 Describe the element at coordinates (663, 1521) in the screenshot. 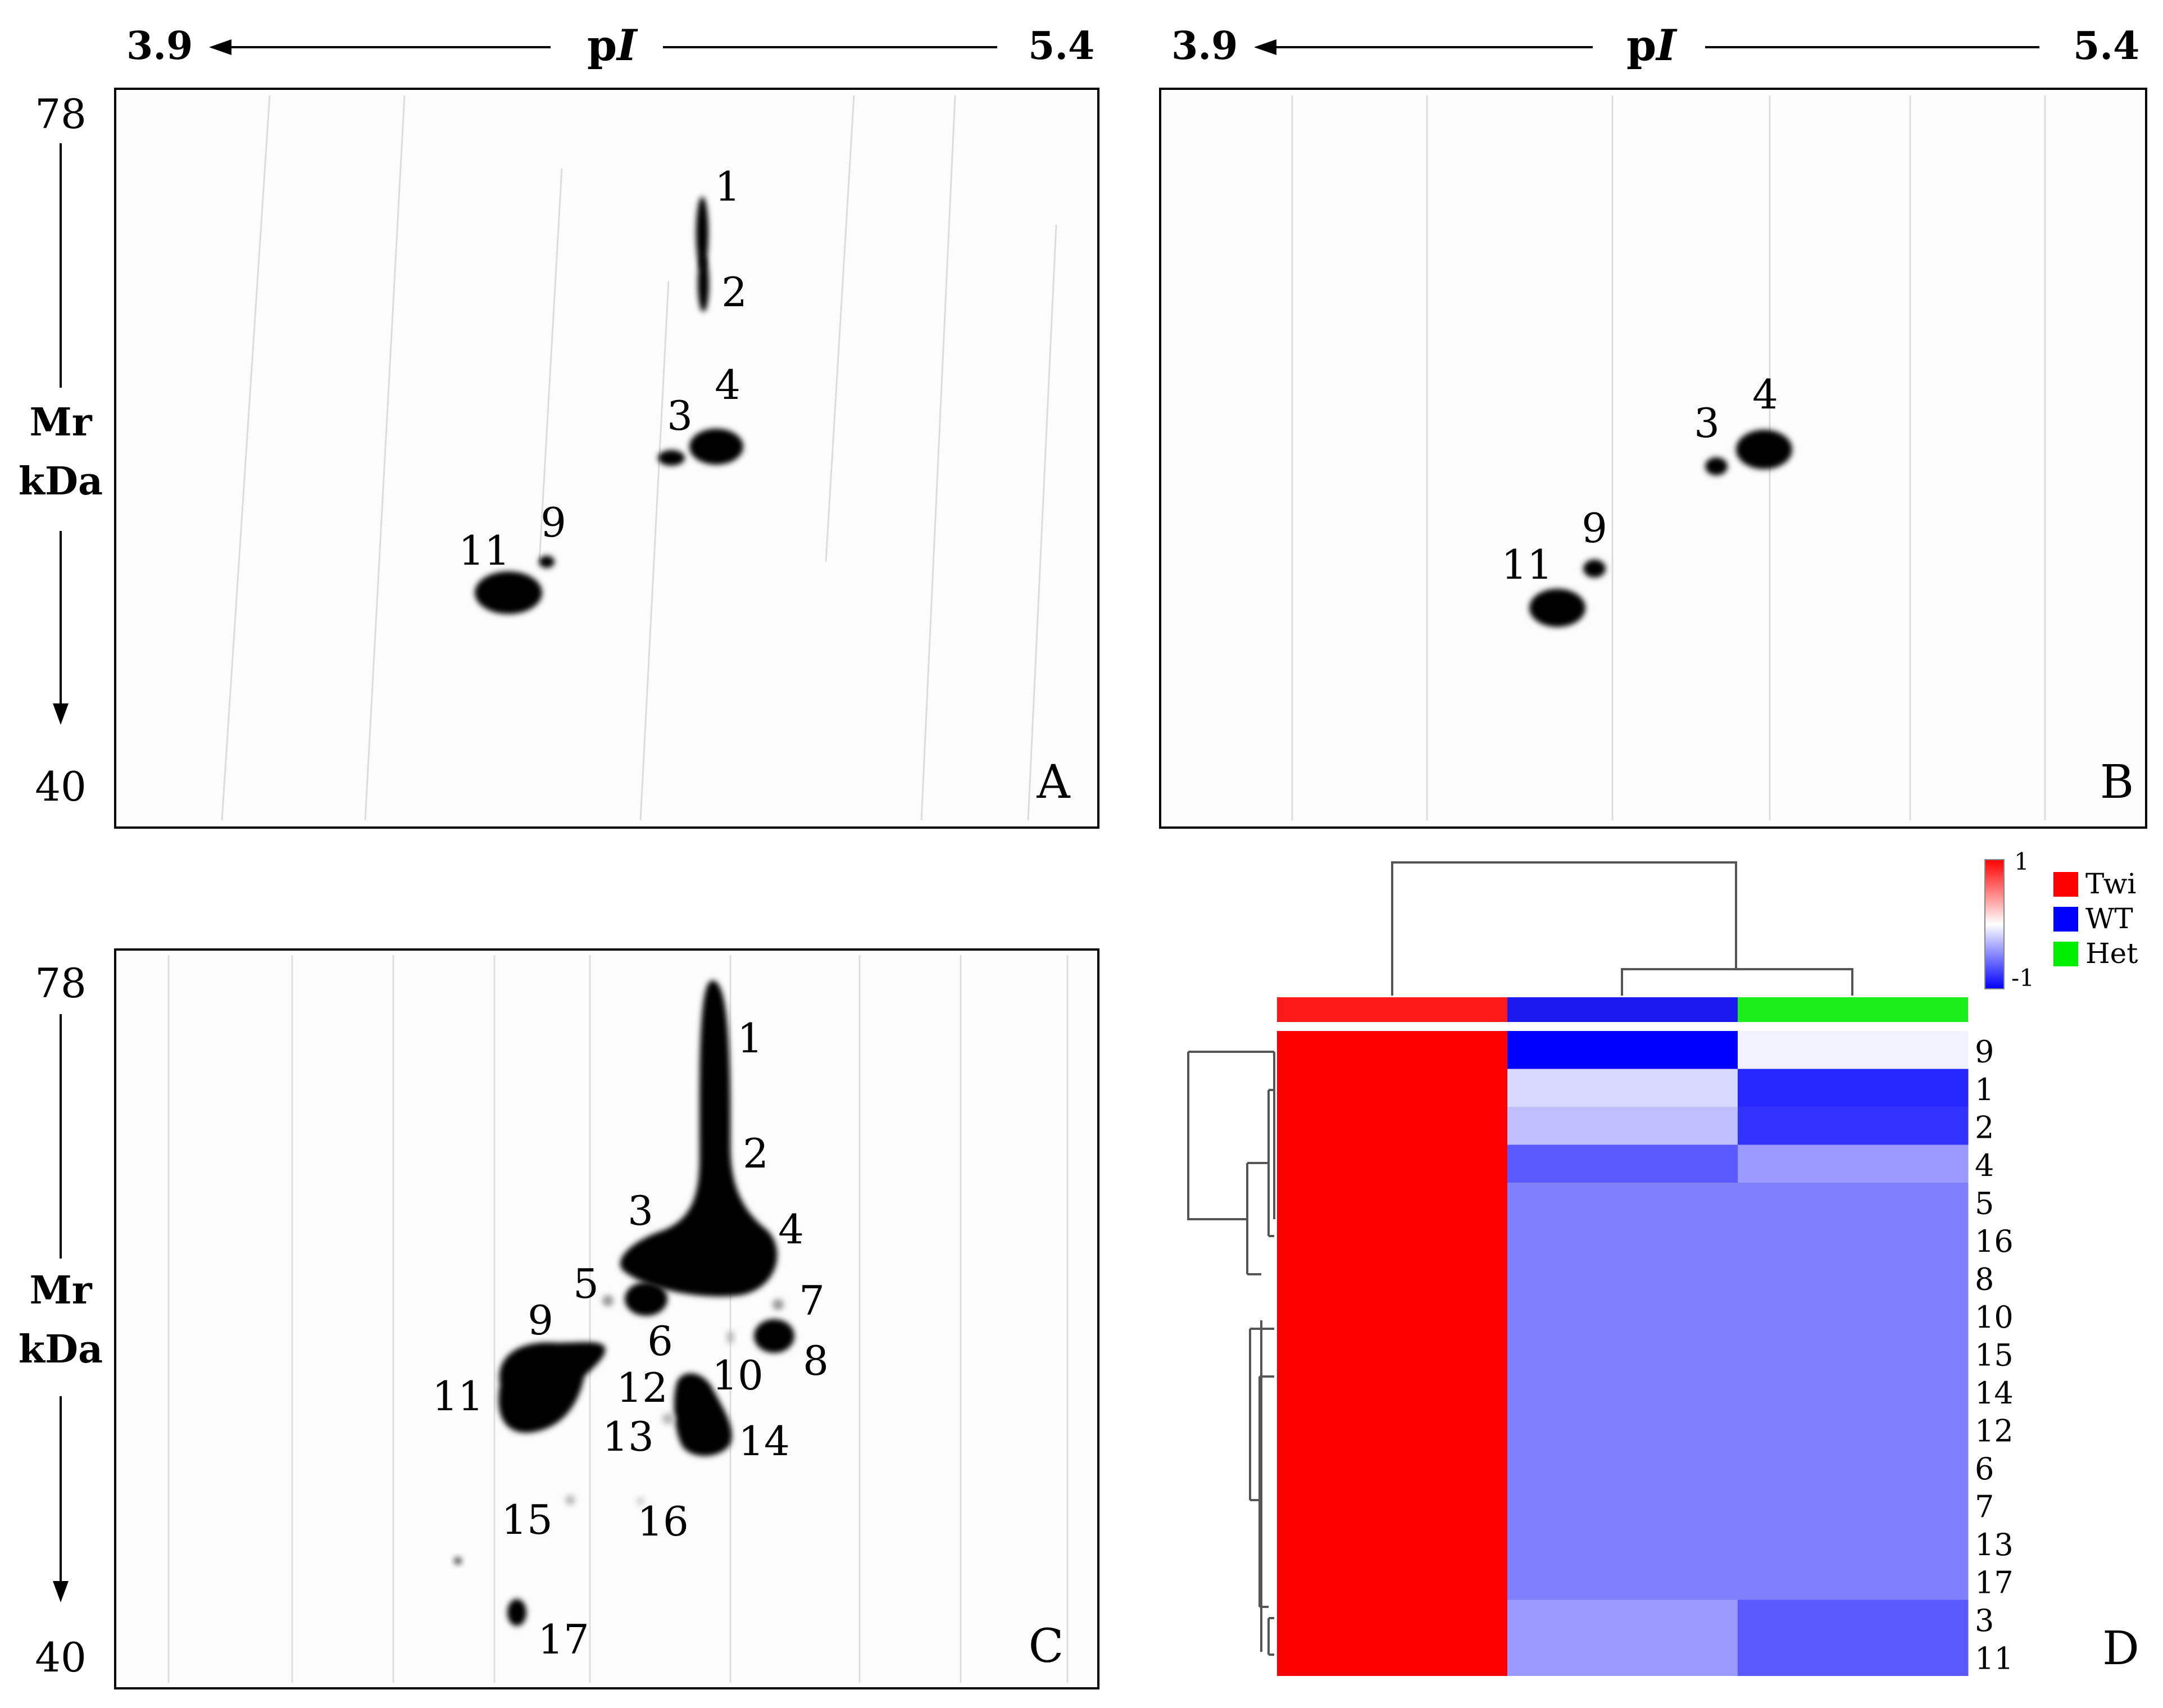

I see `spot-label: 16` at that location.